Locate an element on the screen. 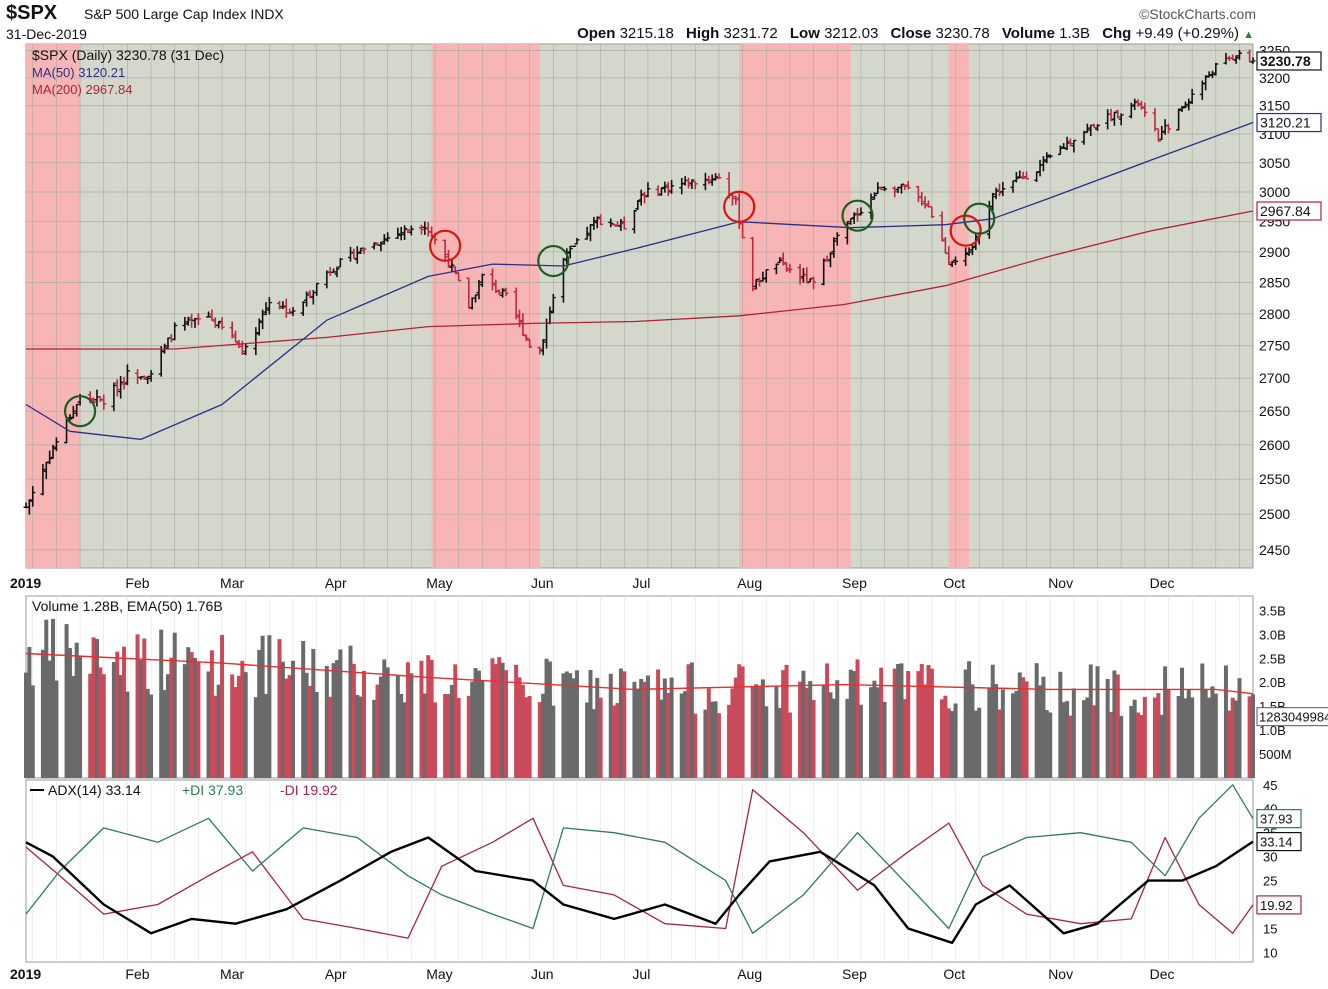 The height and width of the screenshot is (989, 1328). up-triangle-icon: ▲ is located at coordinates (1248, 35).